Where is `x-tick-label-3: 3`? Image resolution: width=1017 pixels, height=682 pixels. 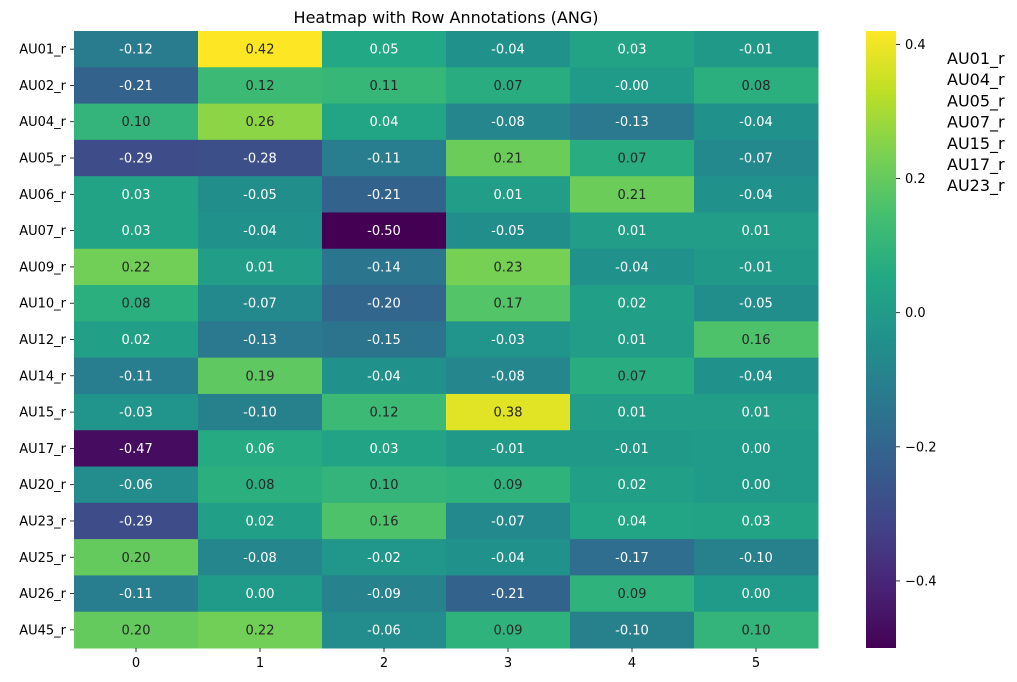
x-tick-label-3: 3 is located at coordinates (508, 663).